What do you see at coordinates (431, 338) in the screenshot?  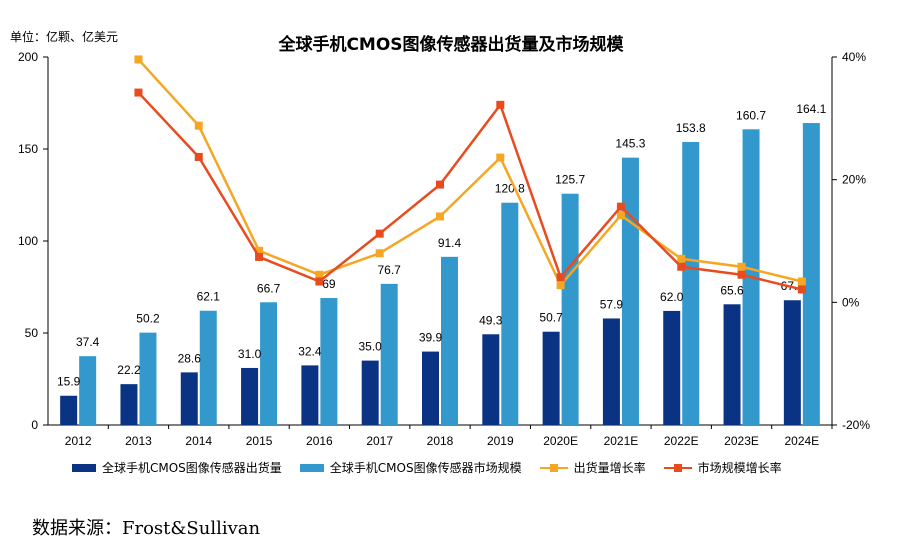 I see `data-label-shipments: 39.9` at bounding box center [431, 338].